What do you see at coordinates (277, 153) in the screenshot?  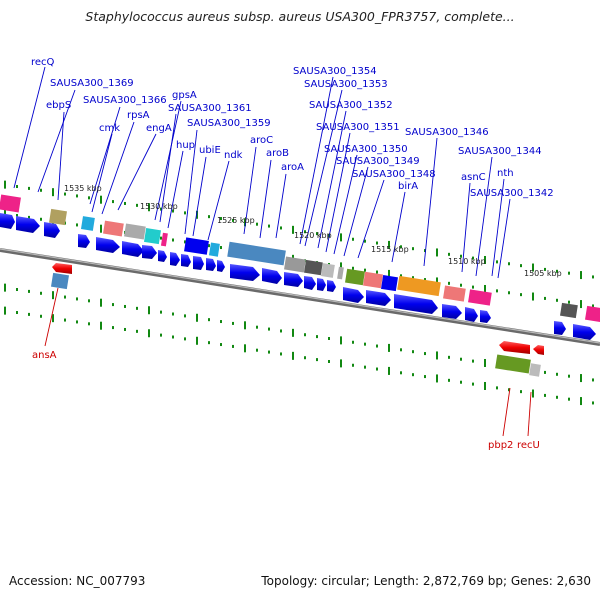 I see `gene-label: aroB` at bounding box center [277, 153].